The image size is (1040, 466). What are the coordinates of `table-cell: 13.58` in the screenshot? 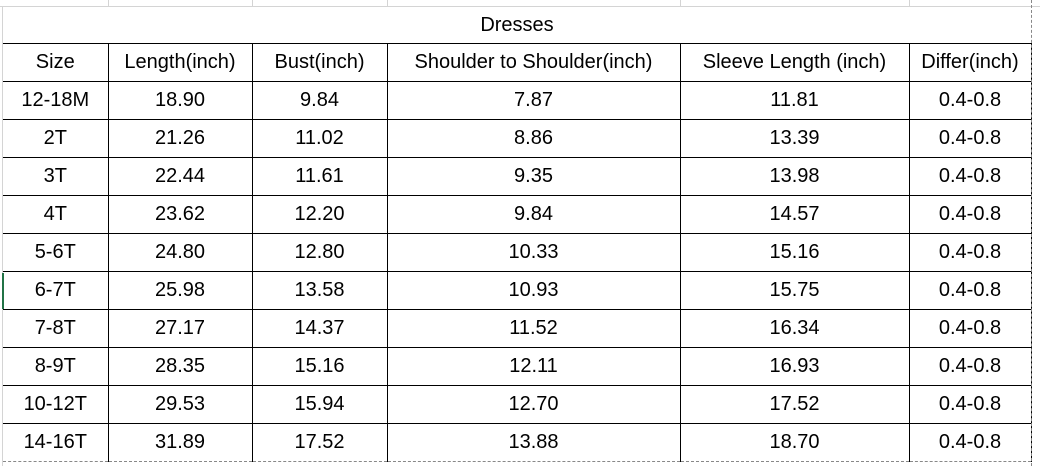 It's located at (319, 290).